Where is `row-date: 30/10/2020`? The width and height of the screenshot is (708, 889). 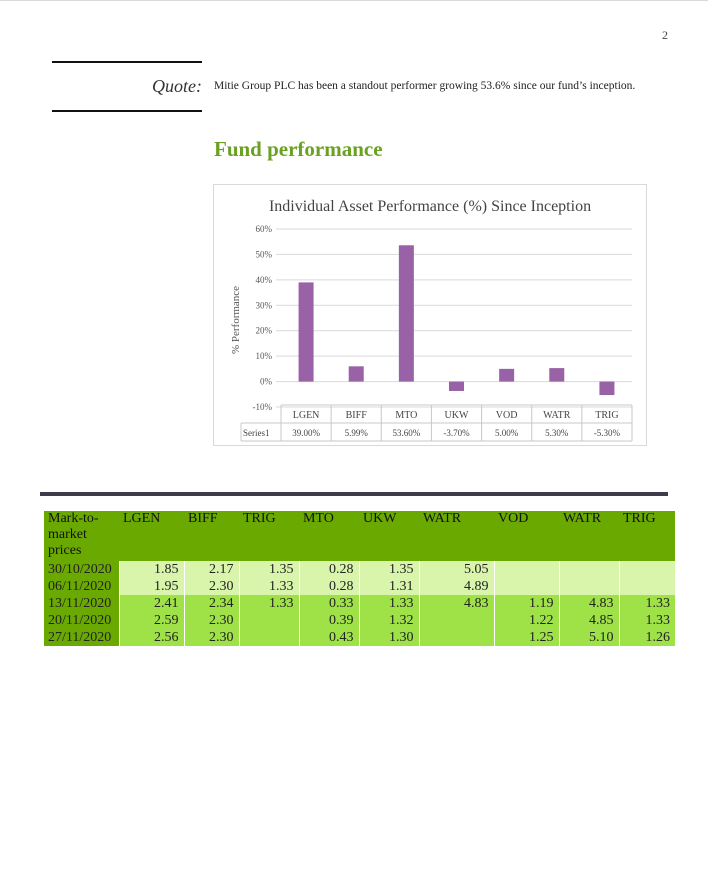
row-date: 30/10/2020 is located at coordinates (81, 569).